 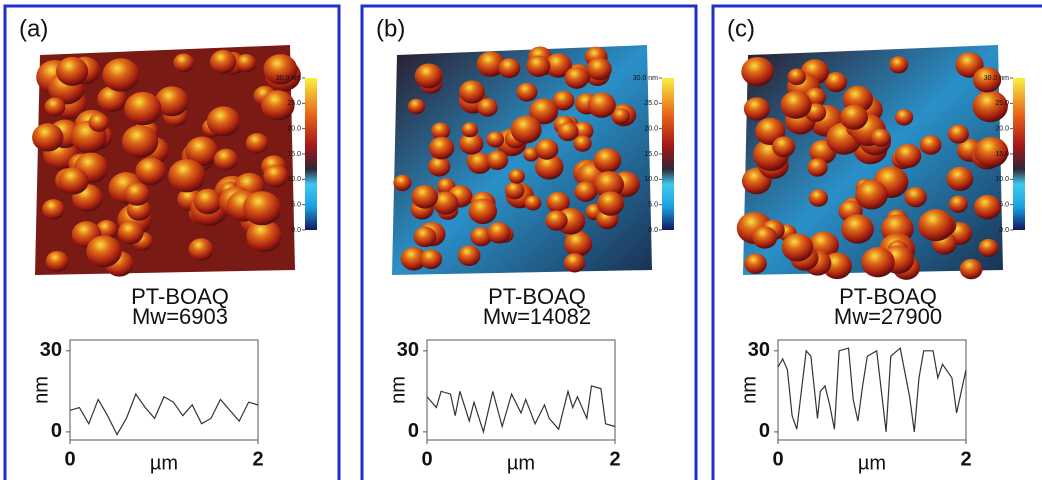 I want to click on colorbar, so click(x=311, y=154).